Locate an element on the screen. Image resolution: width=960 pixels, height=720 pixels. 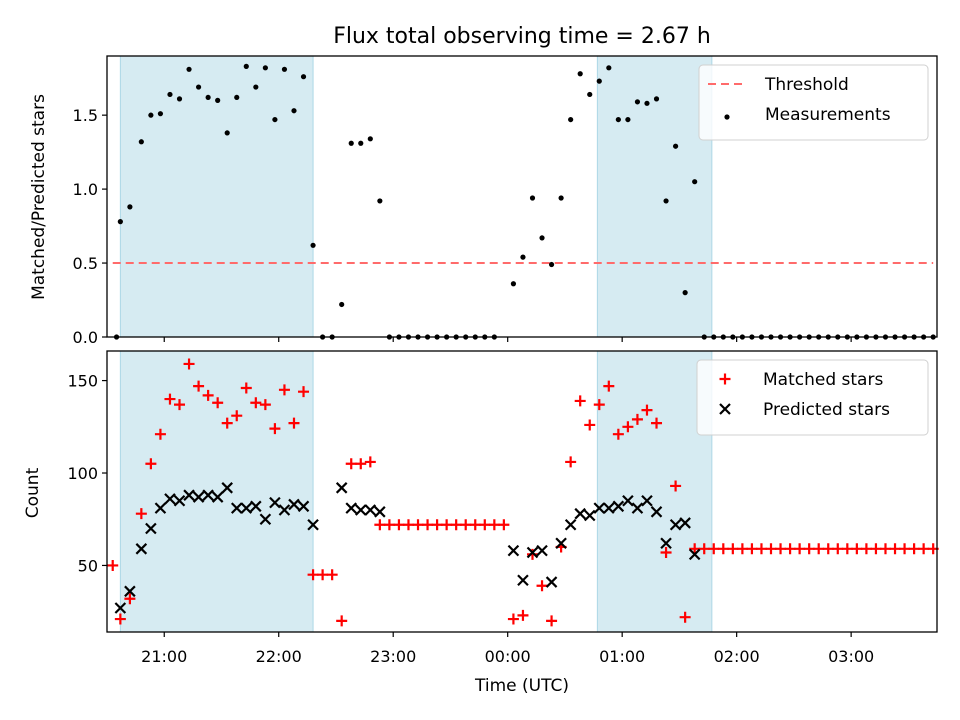
legend: Matched stars Predicted stars is located at coordinates (812, 397).